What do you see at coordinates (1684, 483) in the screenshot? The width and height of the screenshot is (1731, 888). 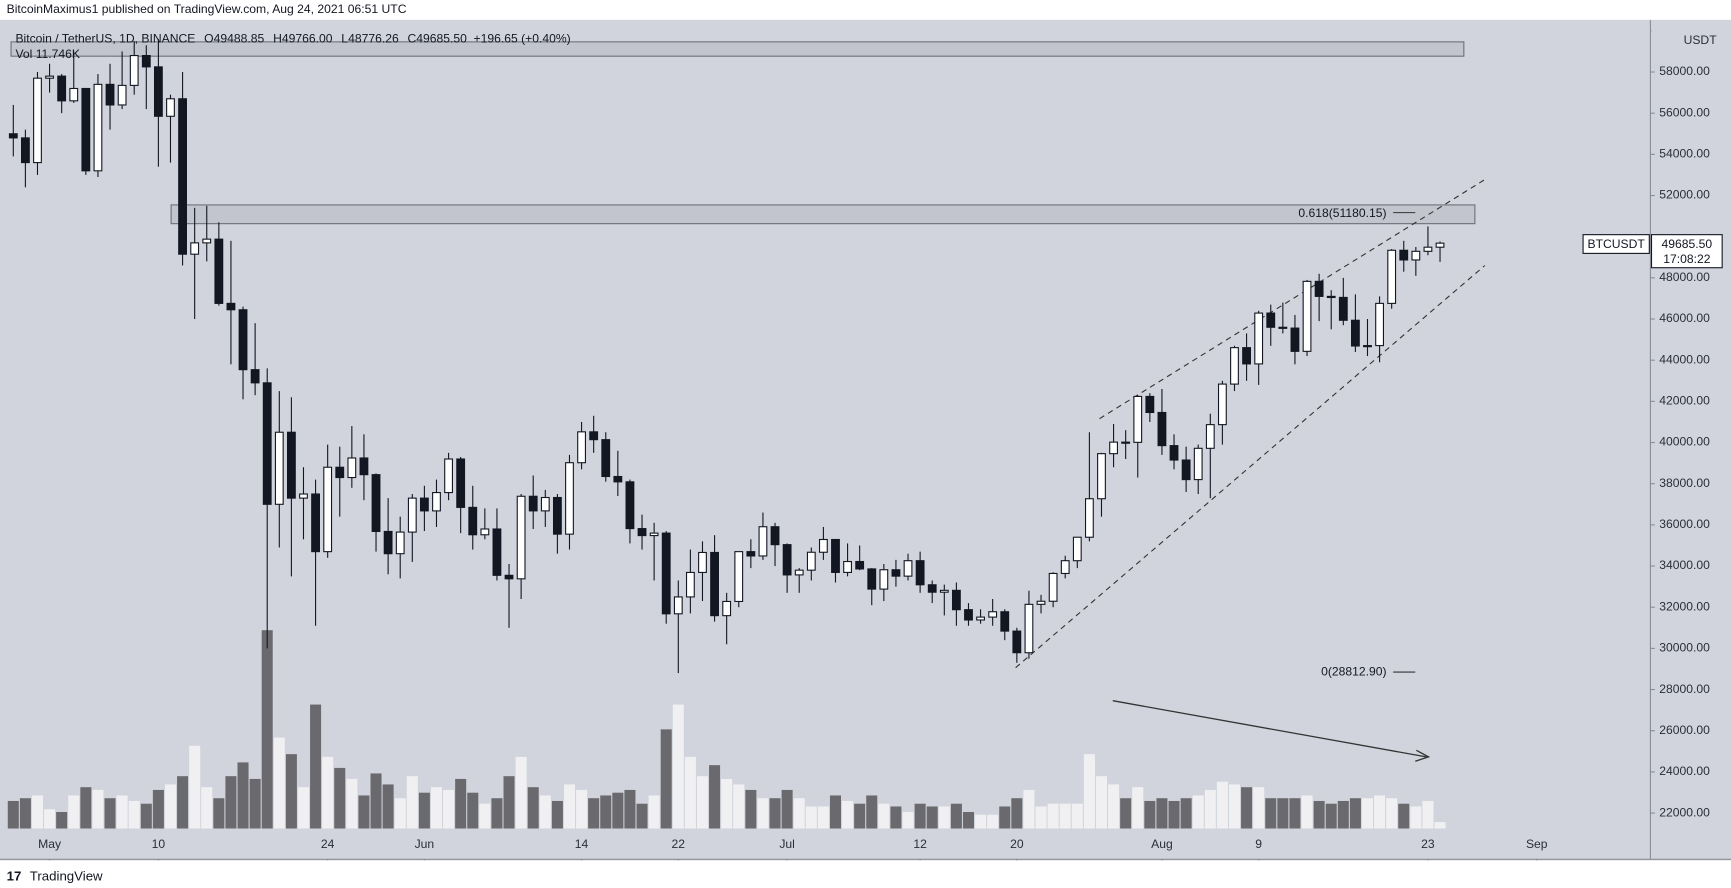 I see `y-tick-label: 38000.00` at bounding box center [1684, 483].